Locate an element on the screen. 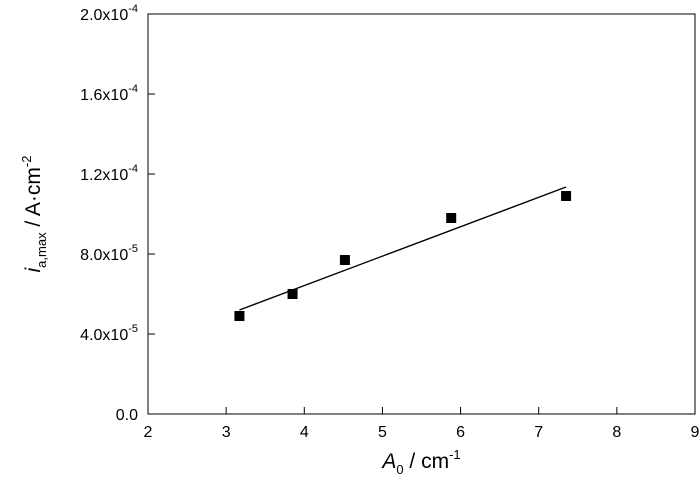 The image size is (700, 503). x-axis-label-unit: / cm is located at coordinates (427, 461).